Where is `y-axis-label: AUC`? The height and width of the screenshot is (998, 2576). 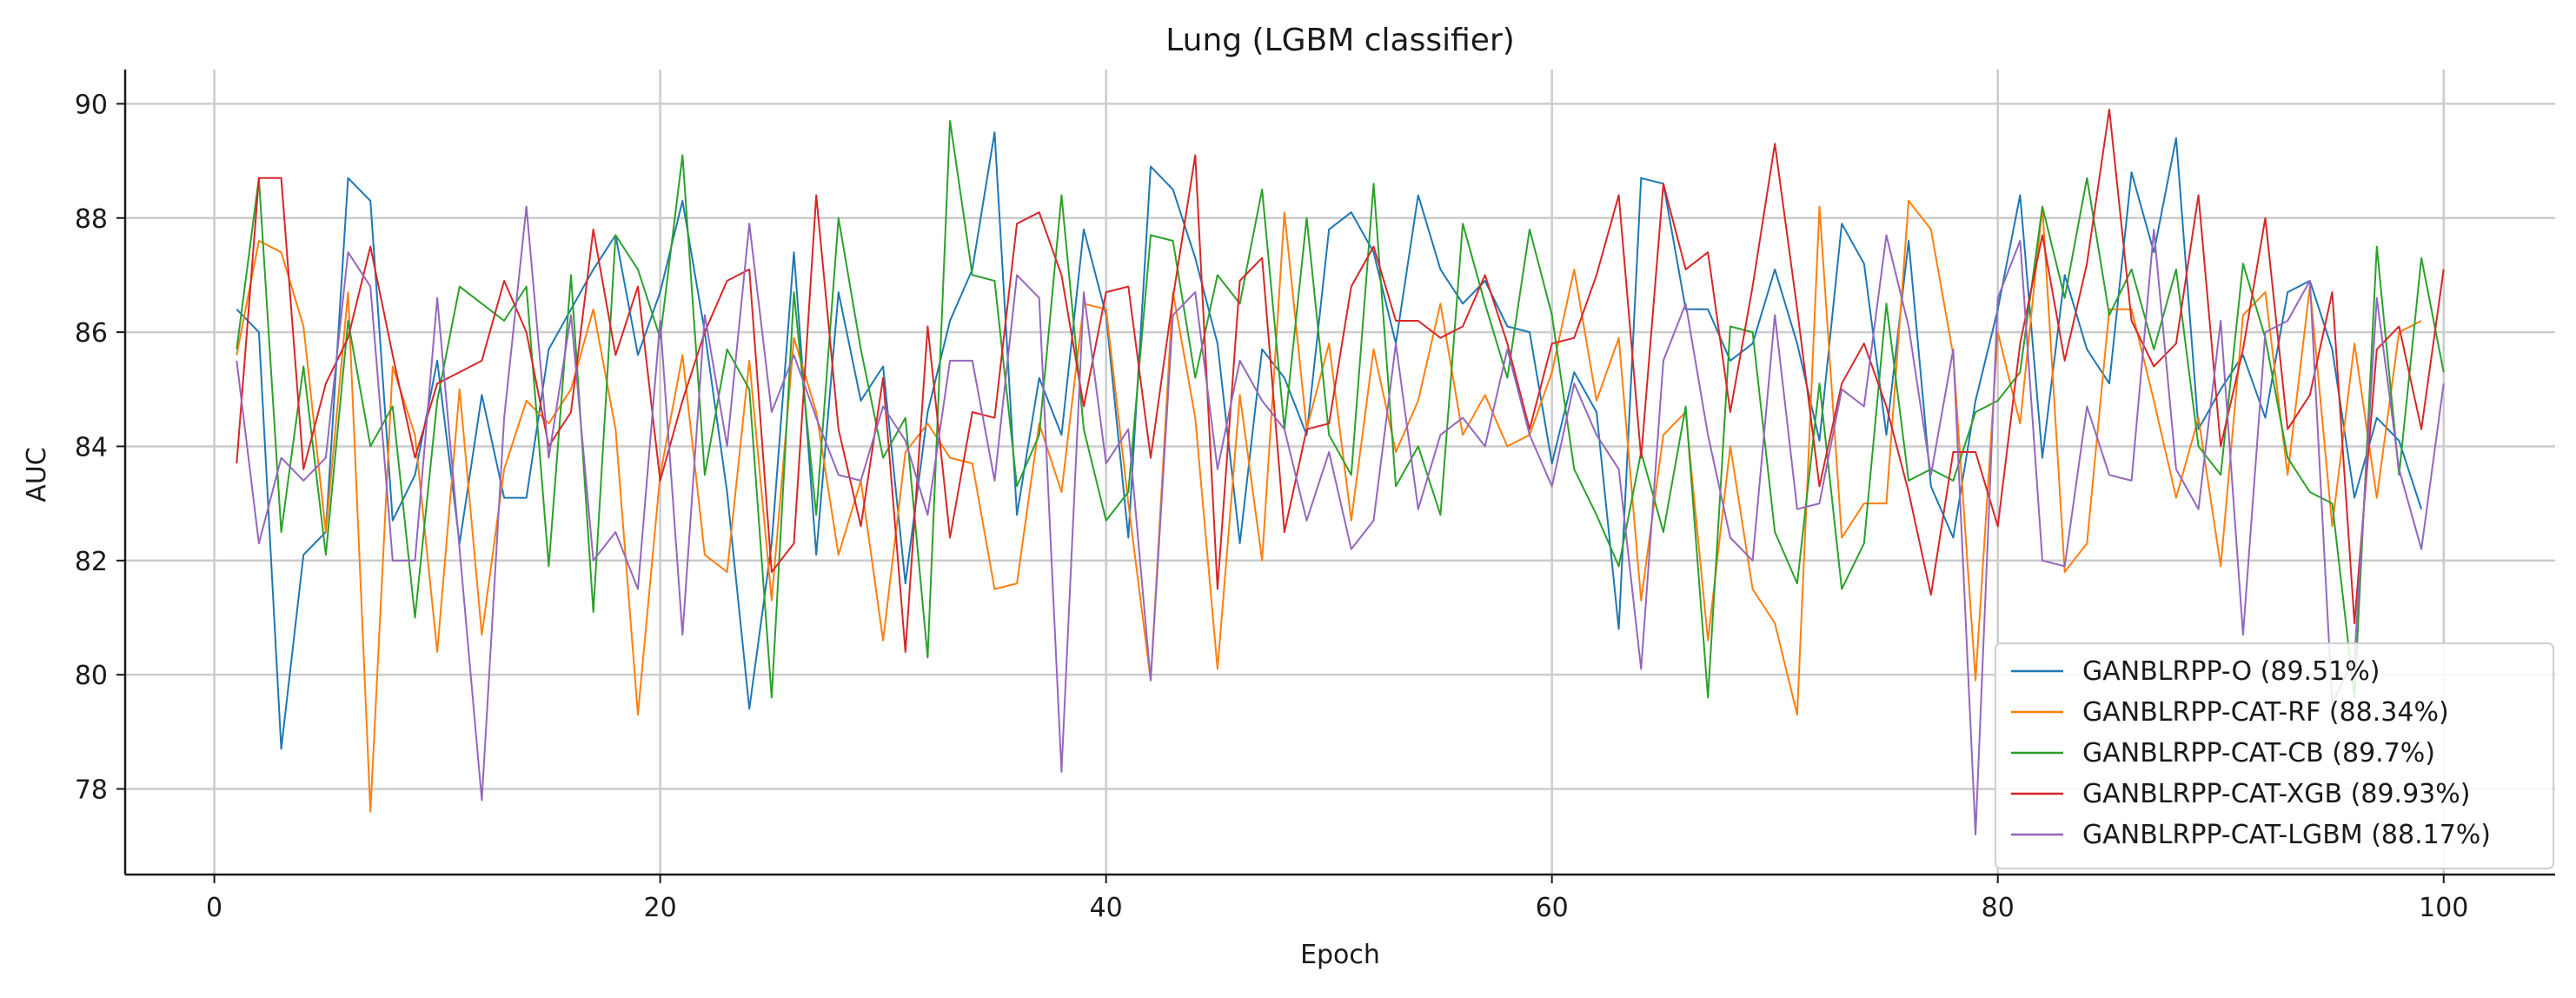 y-axis-label: AUC is located at coordinates (37, 474).